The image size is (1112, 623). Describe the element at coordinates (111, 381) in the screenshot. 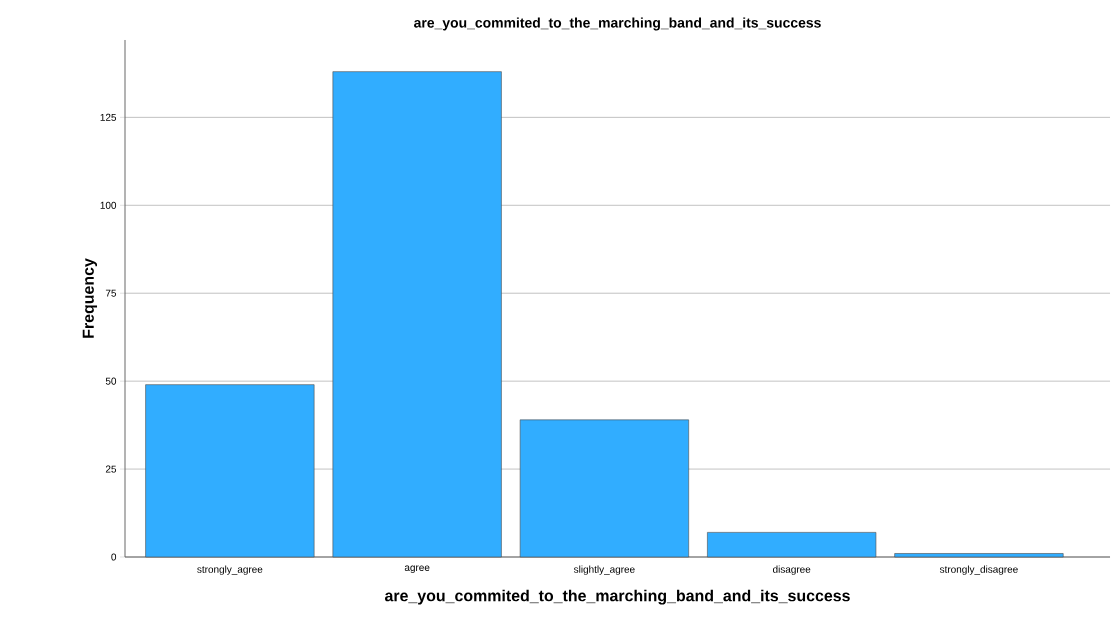

I see `y-tick-label: 50` at that location.